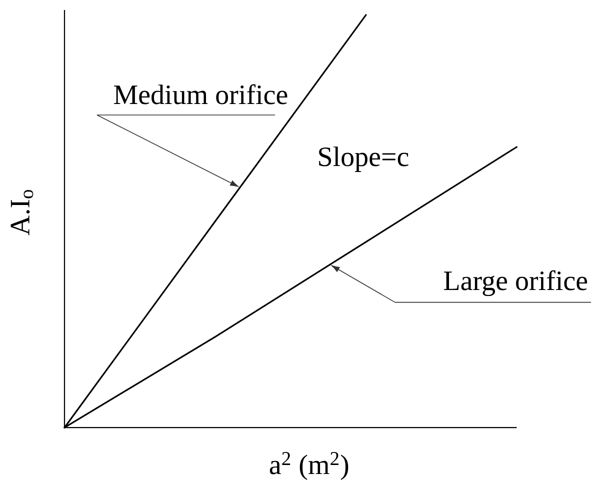  I want to click on text: Large orifice, so click(516, 283).